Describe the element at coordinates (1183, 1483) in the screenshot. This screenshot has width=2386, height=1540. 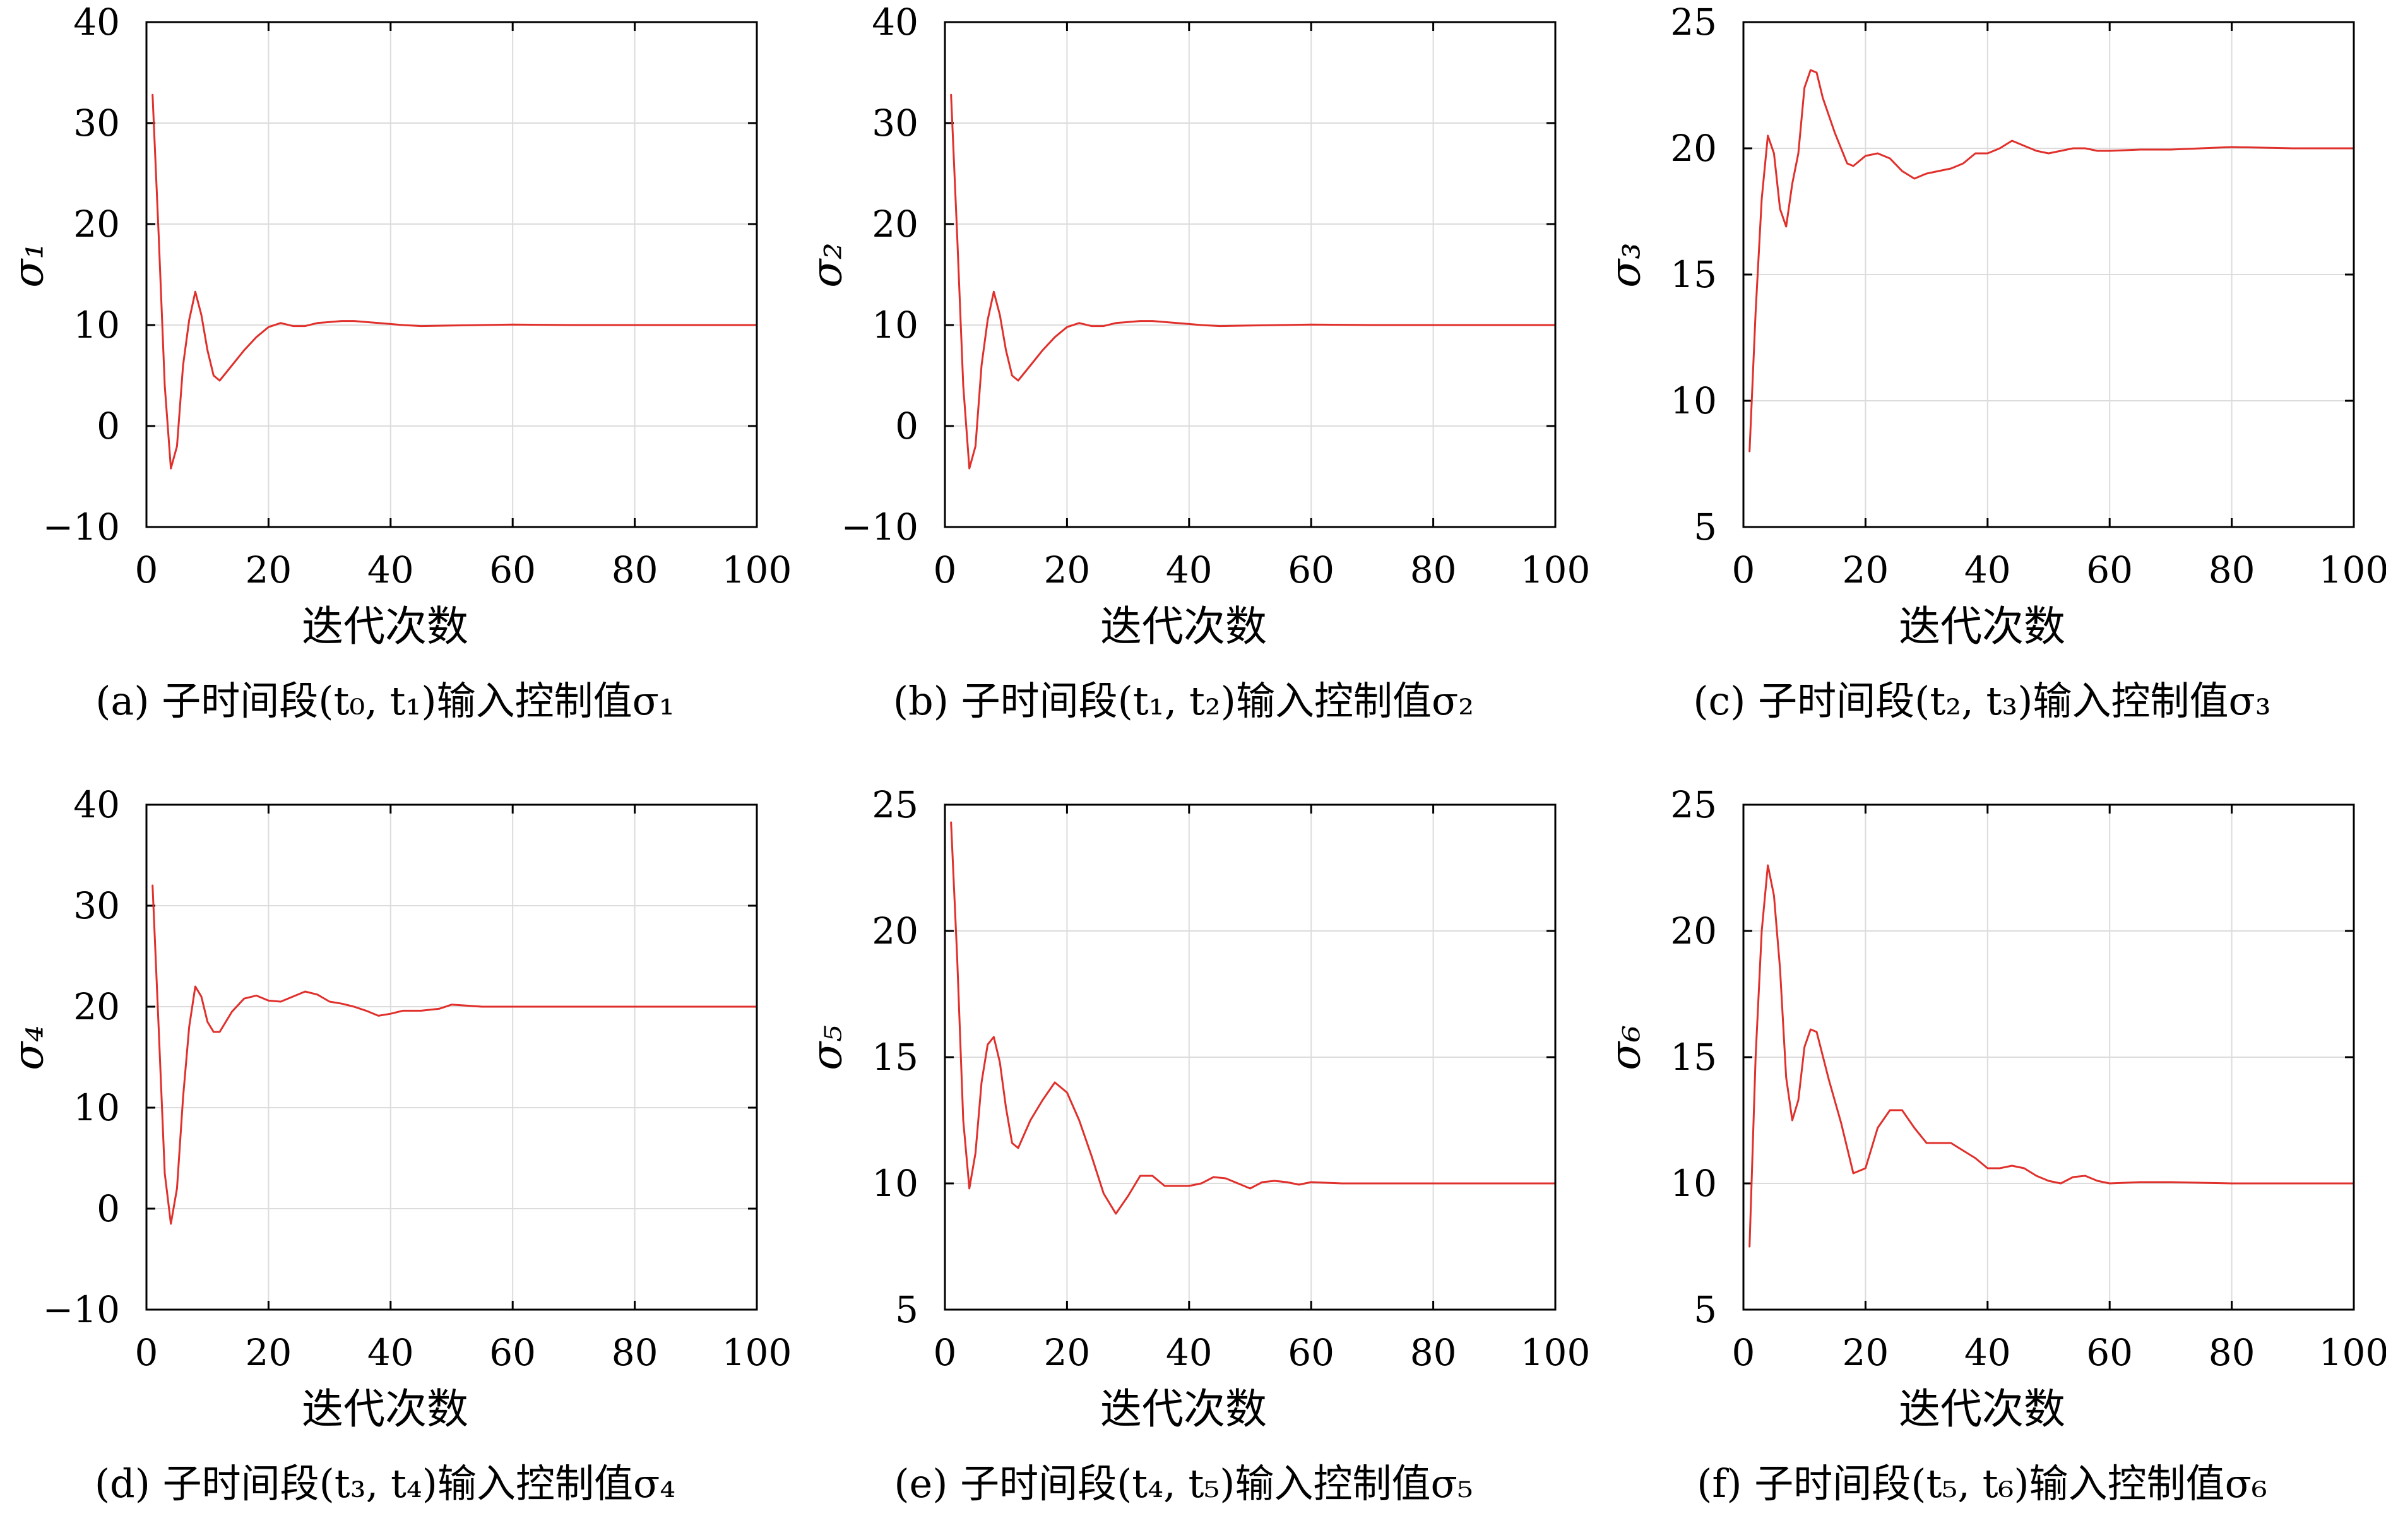
I see `panel-caption: (e) 子时间段(t₄, t₅)输入控制值σ₅` at that location.